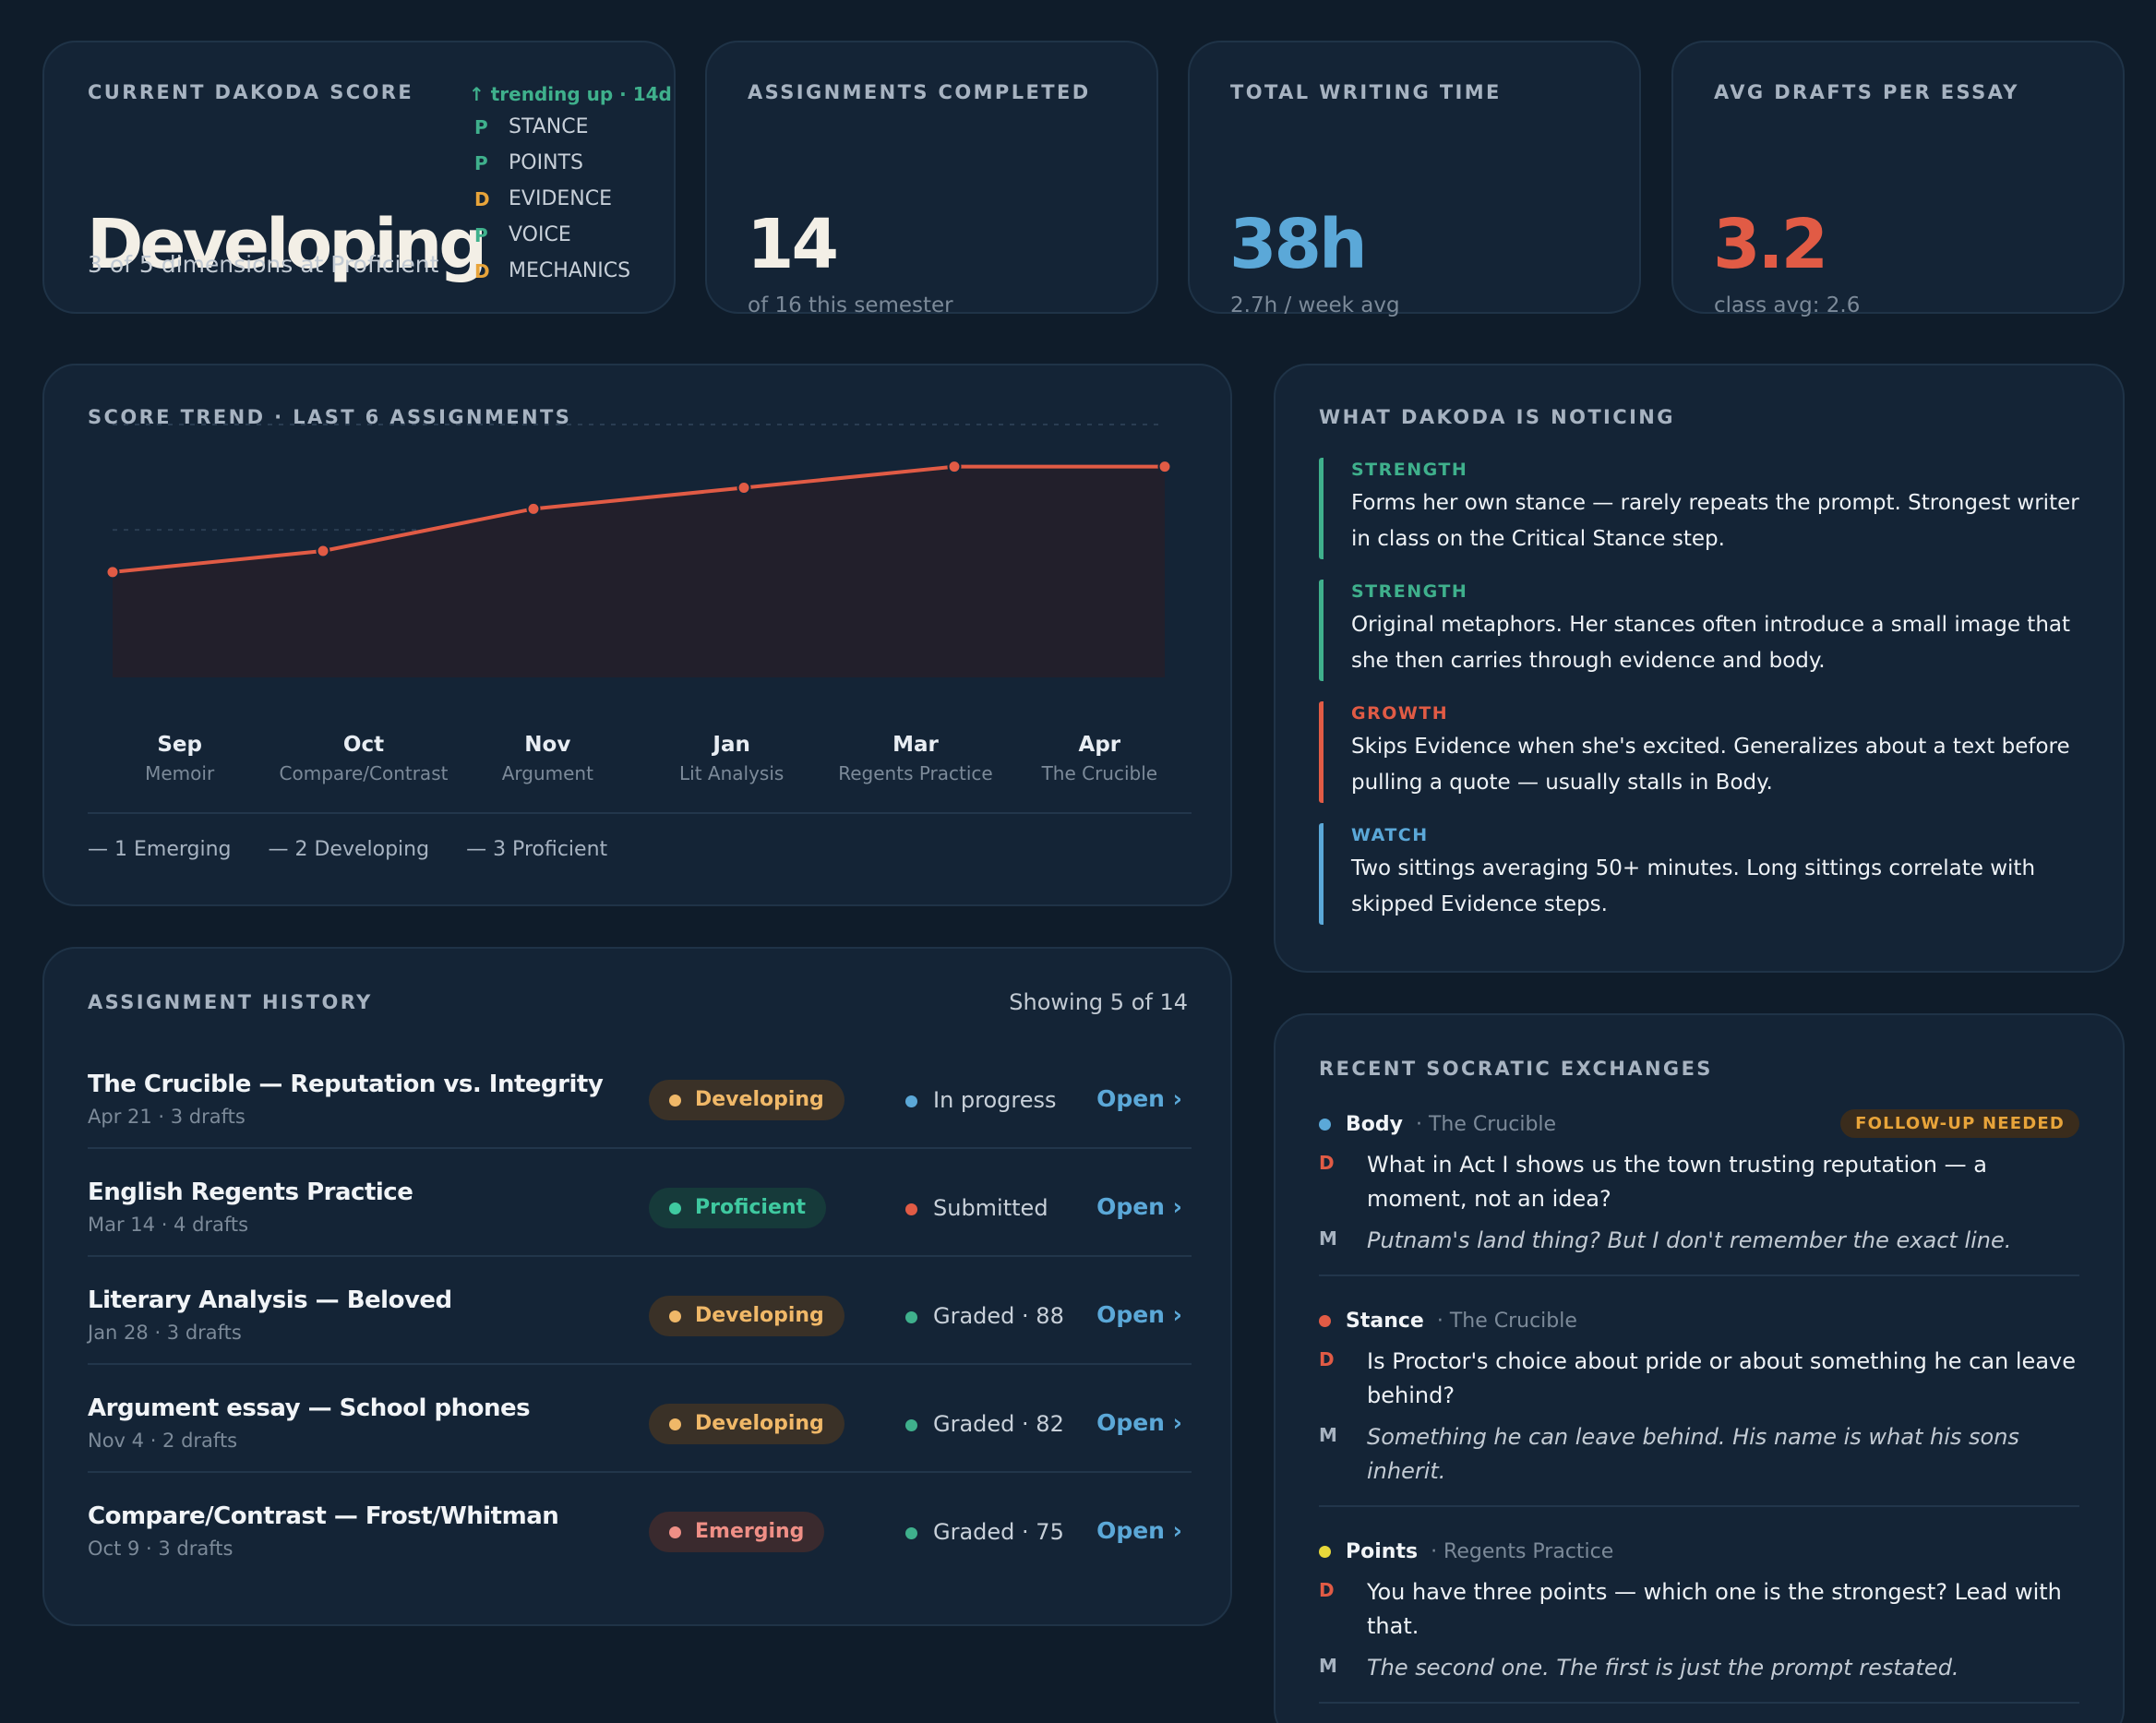  I want to click on legend-item: — 3 Proficient, so click(537, 850).